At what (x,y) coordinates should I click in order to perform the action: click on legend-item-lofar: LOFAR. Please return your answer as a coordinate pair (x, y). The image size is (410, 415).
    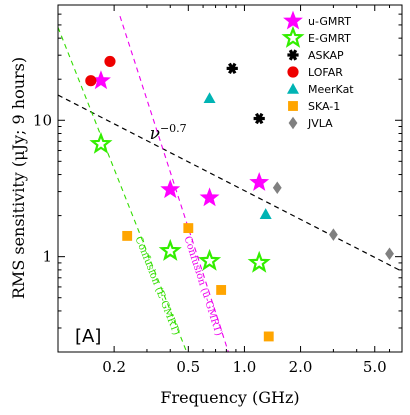
    Looking at the image, I should click on (315, 72).